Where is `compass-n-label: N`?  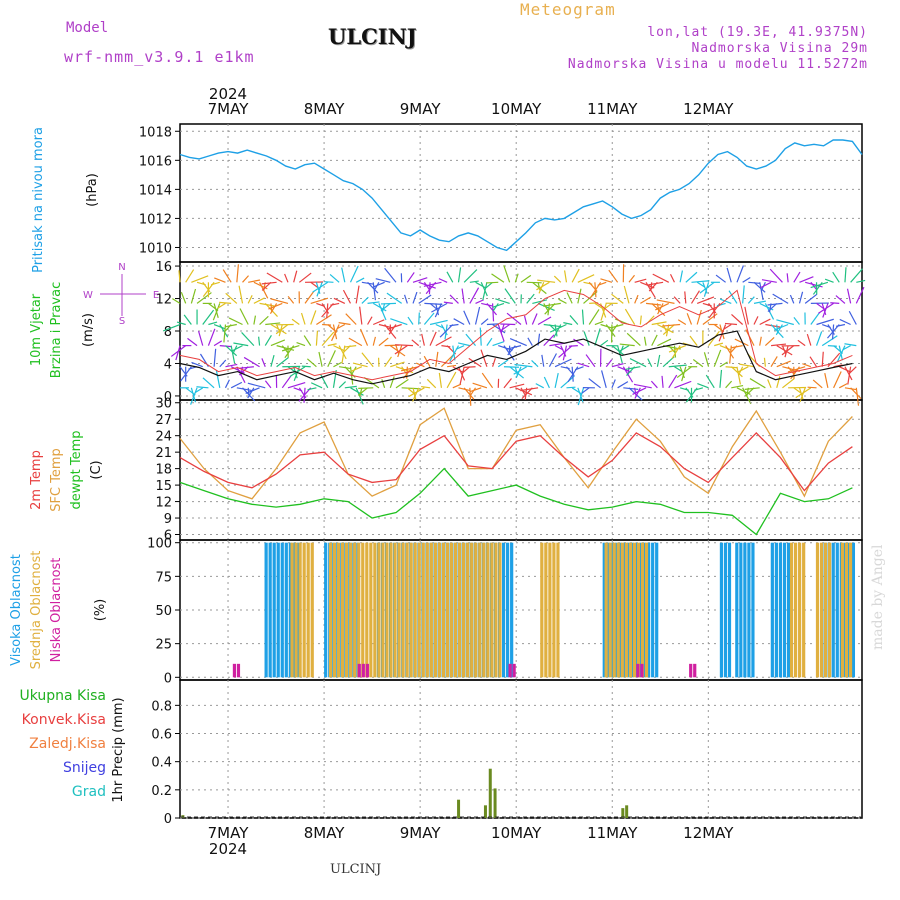 compass-n-label: N is located at coordinates (121, 267).